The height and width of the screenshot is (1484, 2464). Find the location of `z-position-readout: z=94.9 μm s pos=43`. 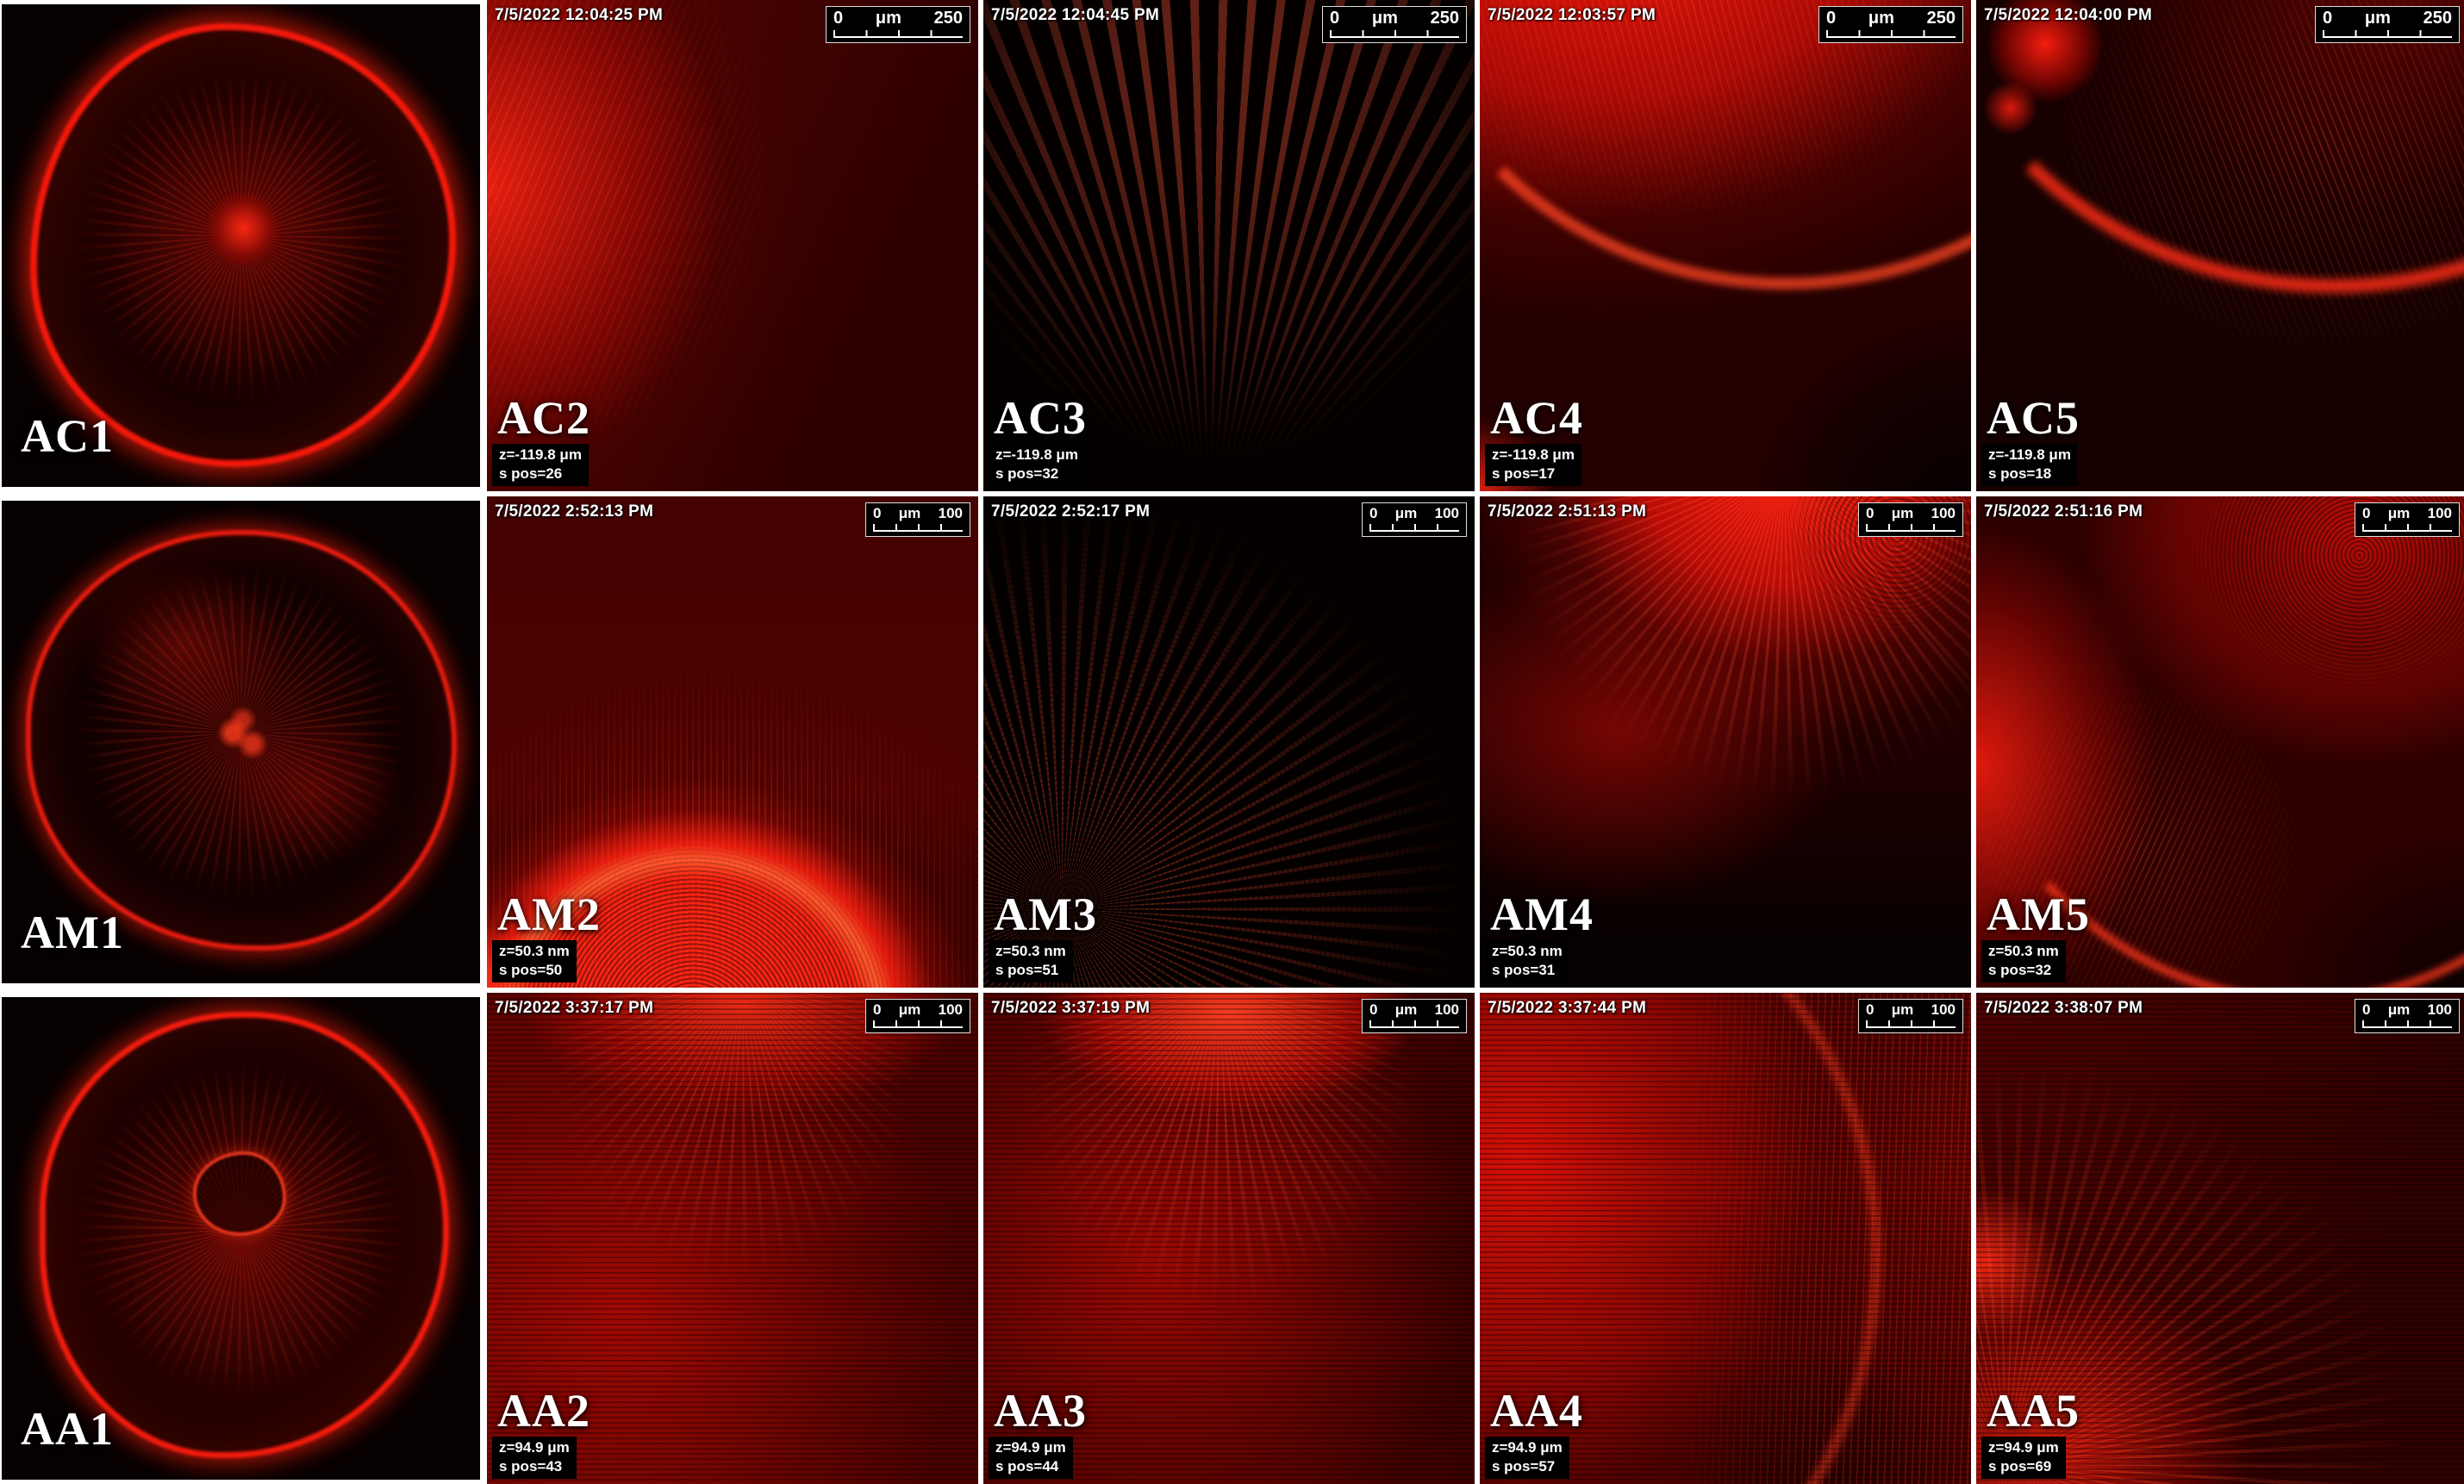

z-position-readout: z=94.9 μm s pos=43 is located at coordinates (534, 1457).